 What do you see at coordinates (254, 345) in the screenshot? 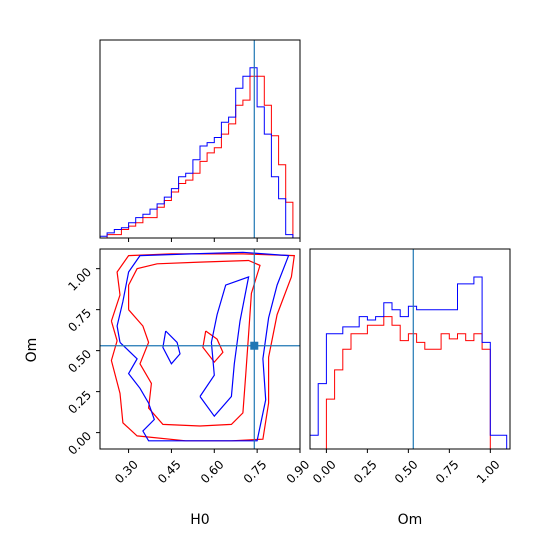
I see `contour-truth-marker` at bounding box center [254, 345].